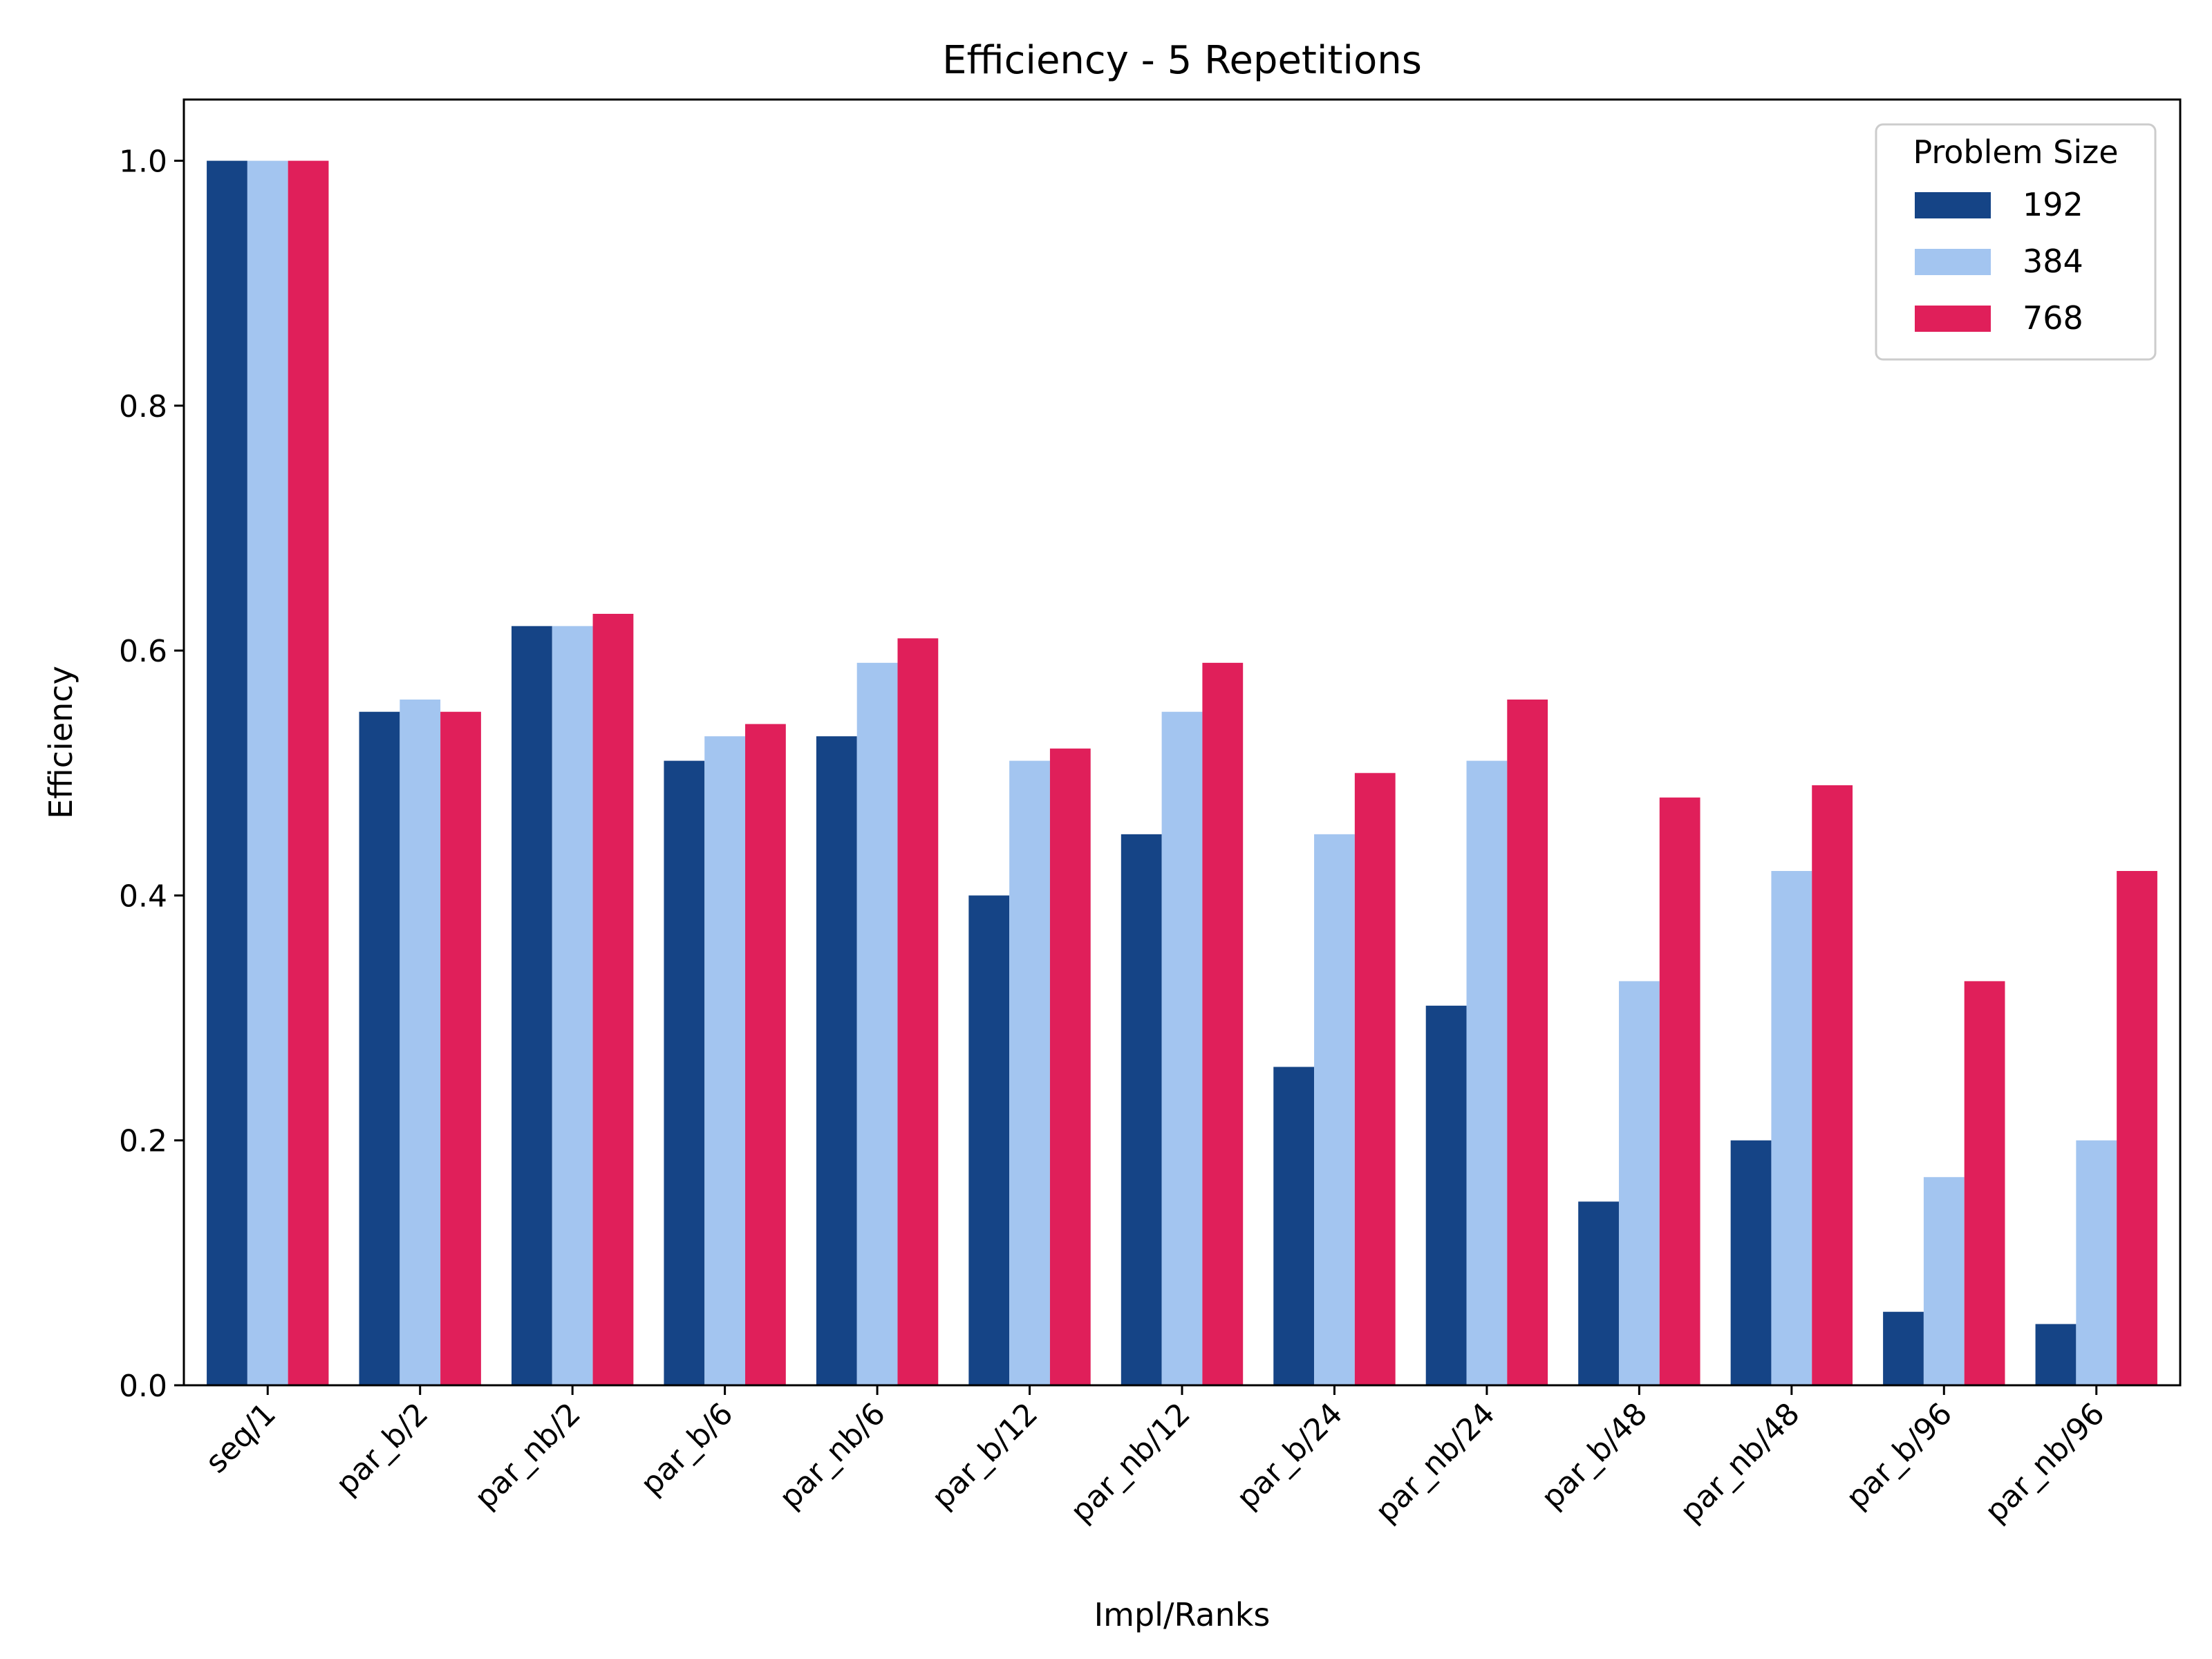 The width and height of the screenshot is (2212, 1659). I want to click on y-tick-label: 0.6, so click(143, 651).